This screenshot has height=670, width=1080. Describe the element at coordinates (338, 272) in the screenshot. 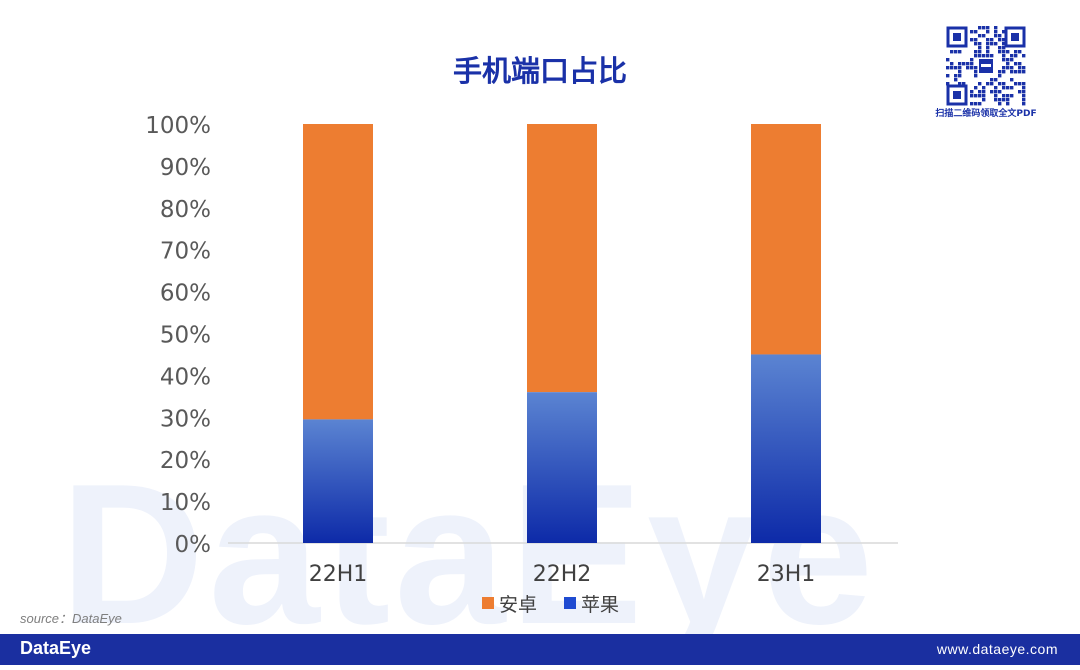

I see `bar-android-22H1` at that location.